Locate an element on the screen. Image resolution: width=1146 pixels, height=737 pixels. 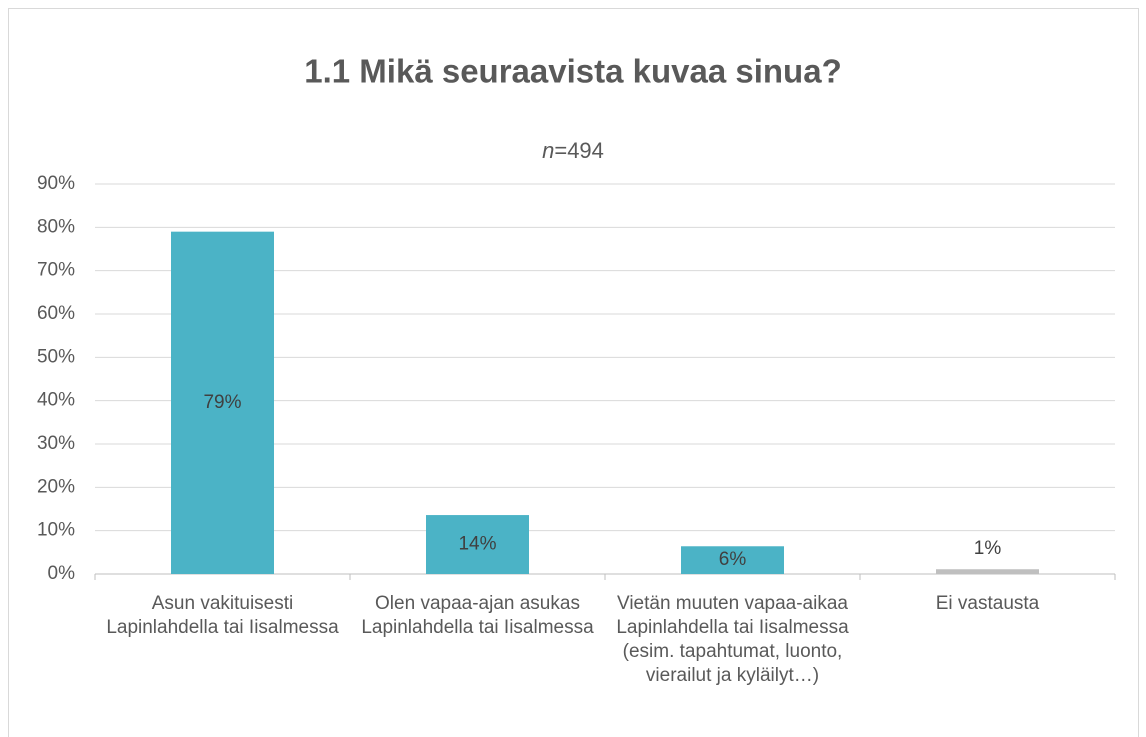
y-tick-label: 60% is located at coordinates (56, 313).